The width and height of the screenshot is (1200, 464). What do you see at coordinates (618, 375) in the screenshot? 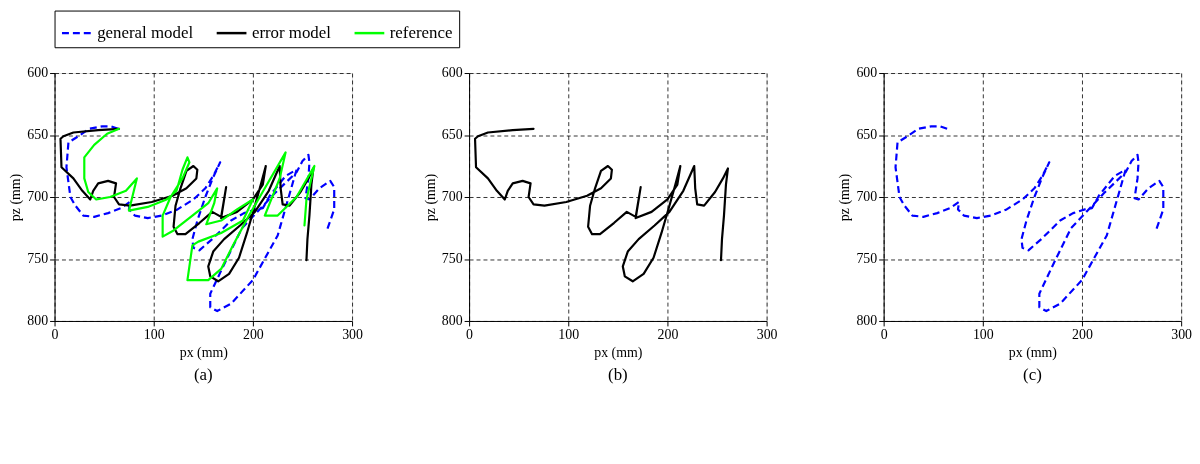
I see `text: (b)` at bounding box center [618, 375].